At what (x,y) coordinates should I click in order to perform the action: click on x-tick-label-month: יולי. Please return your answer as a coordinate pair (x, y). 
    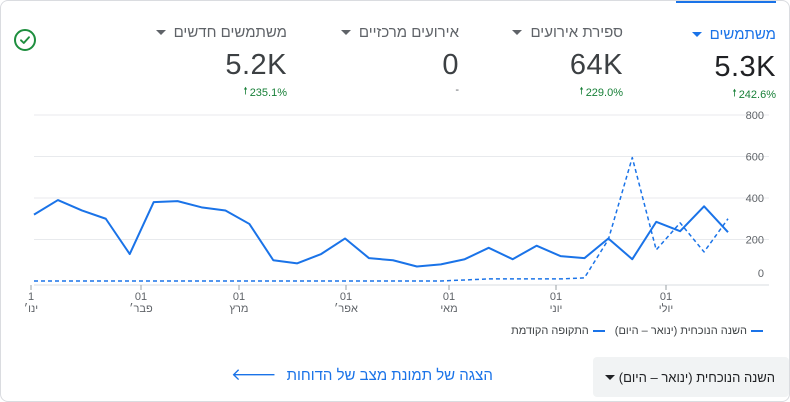
    Looking at the image, I should click on (666, 308).